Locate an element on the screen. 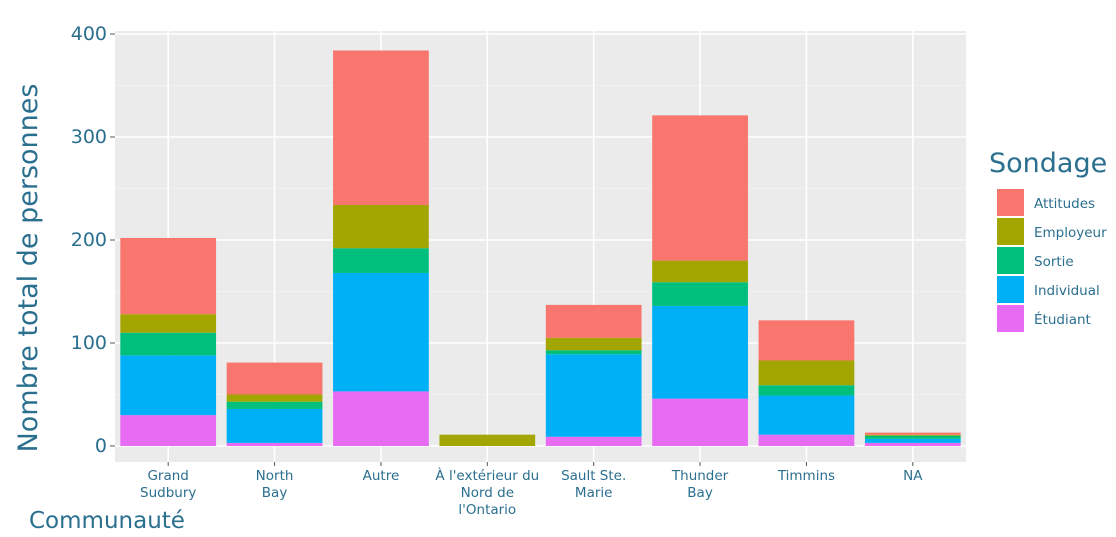 Image resolution: width=1116 pixels, height=537 pixels. y-axis-title: Nombre total de personnes is located at coordinates (28, 268).